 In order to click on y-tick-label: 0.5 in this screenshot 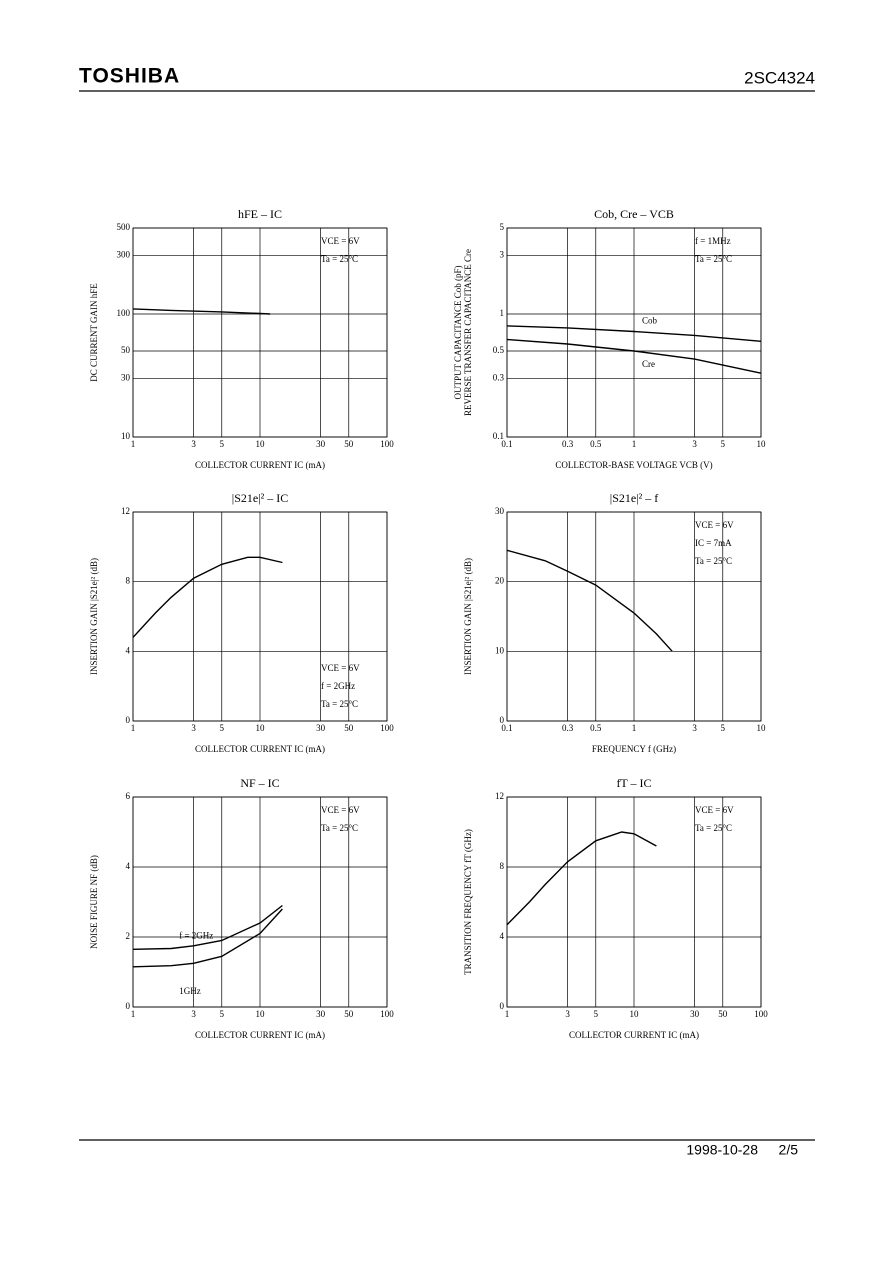, I will do `click(499, 350)`.